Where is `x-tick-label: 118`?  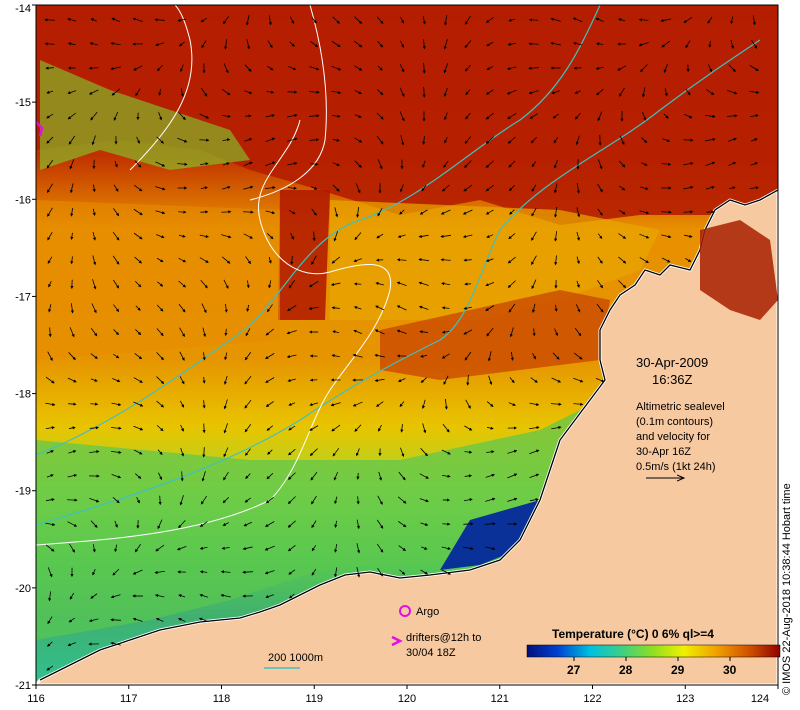 x-tick-label: 118 is located at coordinates (222, 699).